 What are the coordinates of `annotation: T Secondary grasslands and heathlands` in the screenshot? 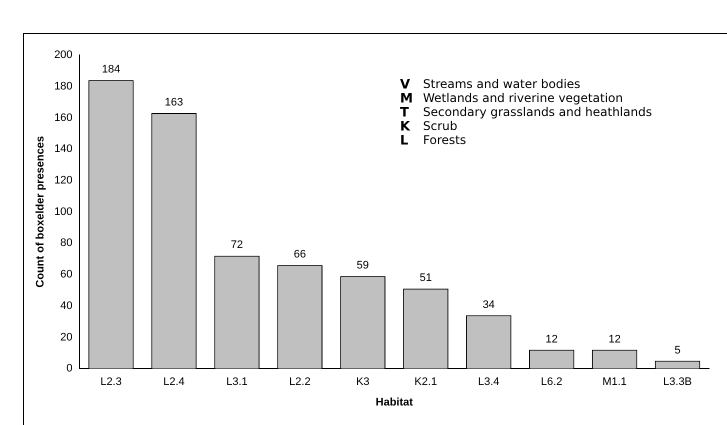 It's located at (526, 112).